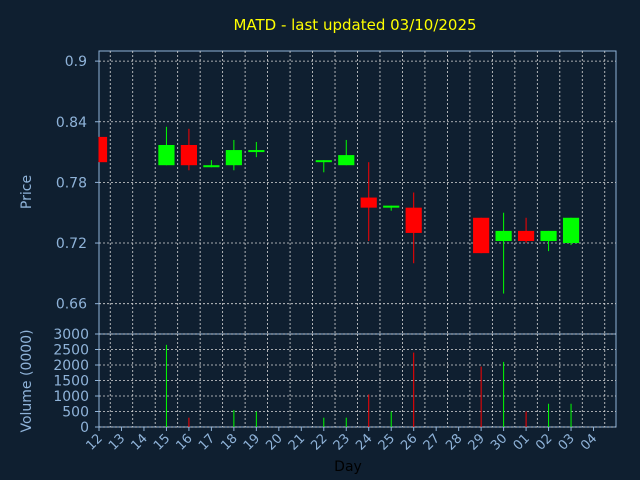 The image size is (640, 480). Describe the element at coordinates (84, 428) in the screenshot. I see `volume-tick-label: 0` at that location.